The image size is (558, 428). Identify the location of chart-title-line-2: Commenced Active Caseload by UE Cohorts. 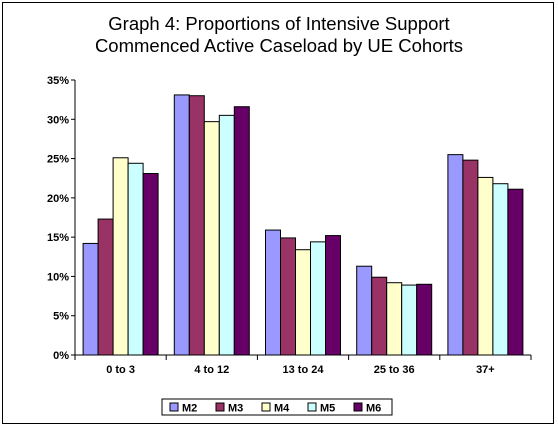
(279, 45).